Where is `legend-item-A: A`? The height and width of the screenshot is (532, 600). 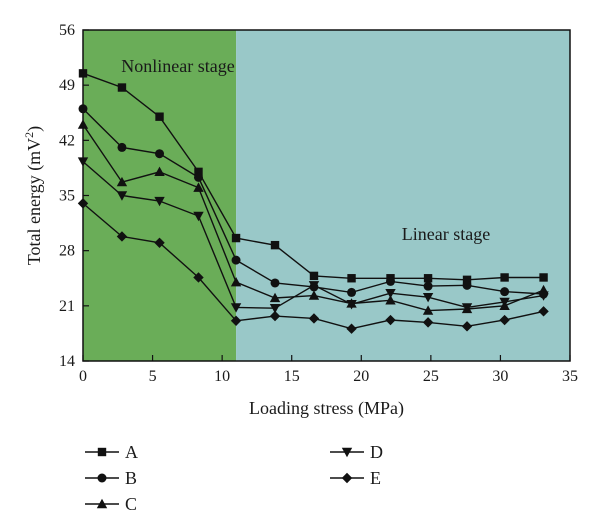
legend-item-A: A is located at coordinates (111, 452).